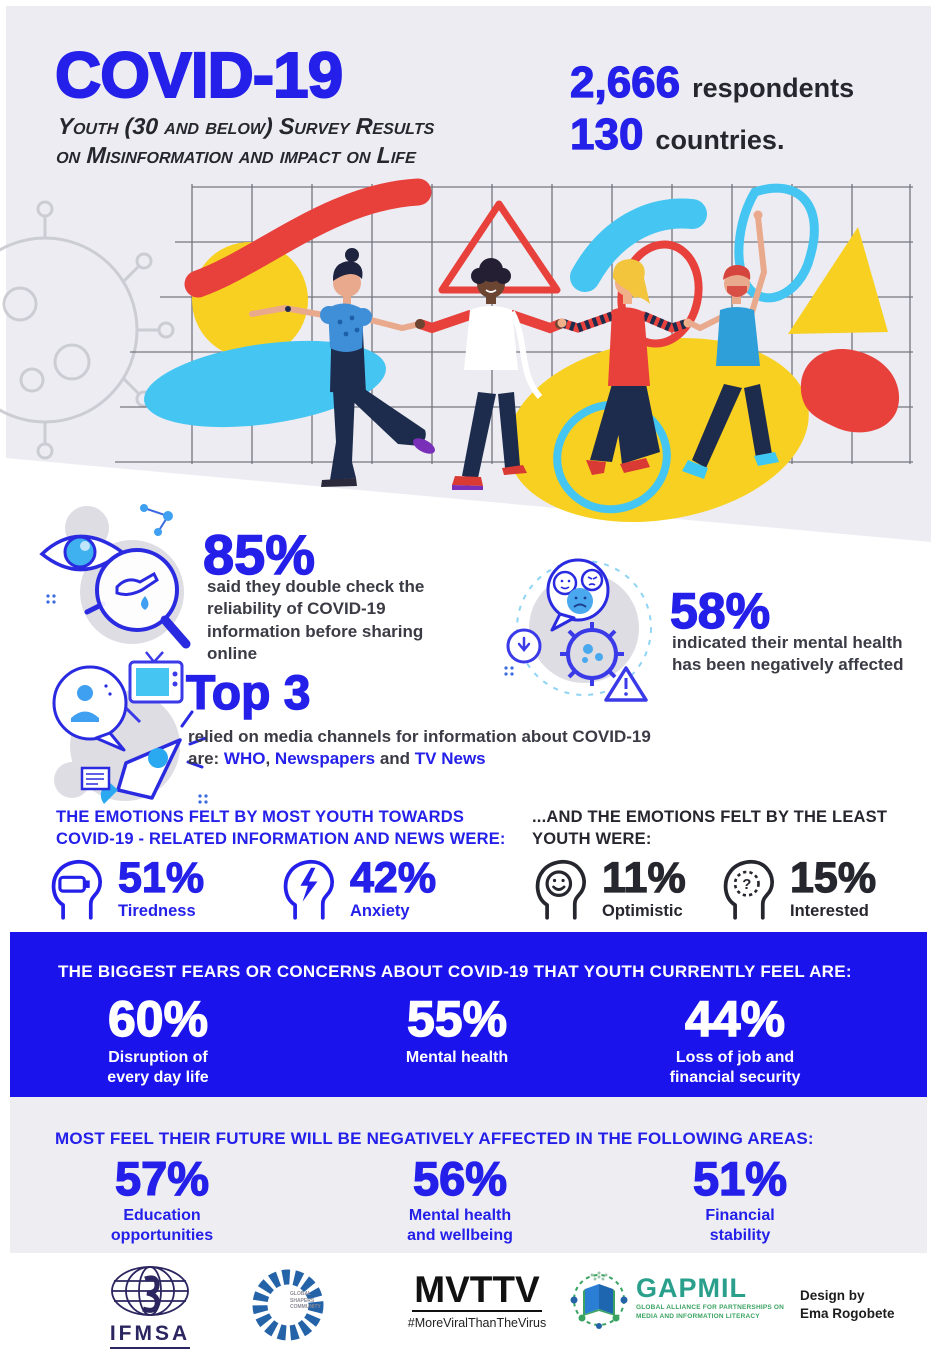 This screenshot has height=1356, width=937. I want to click on respondents-value: 2,666, so click(625, 82).